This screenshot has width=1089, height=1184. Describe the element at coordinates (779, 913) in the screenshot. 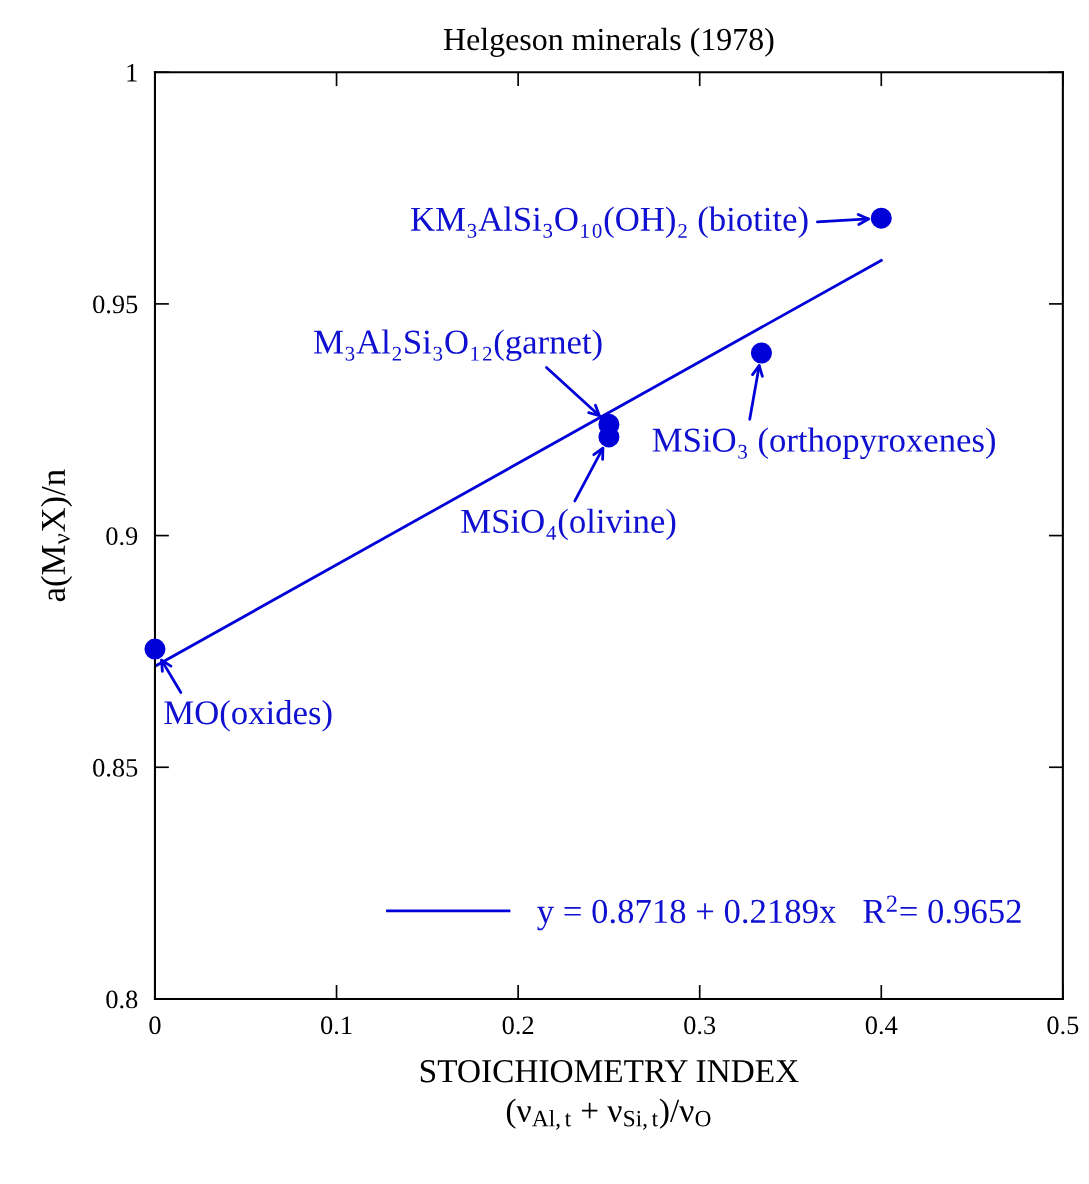

I see `legend-label: y = 0.8718 + 0.2189x R$^{2}$= 0.9652` at that location.